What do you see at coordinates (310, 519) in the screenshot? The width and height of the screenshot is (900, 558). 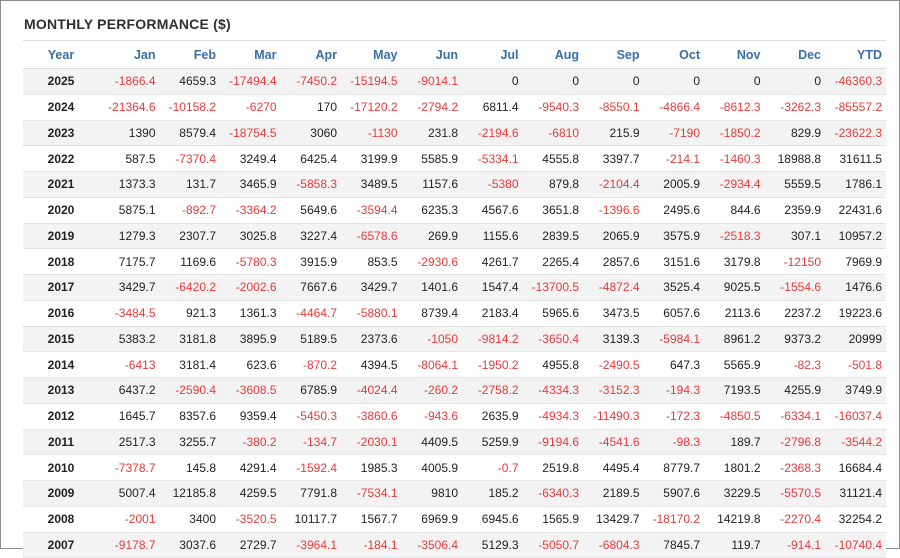 I see `month-value-cell: 10117.7` at bounding box center [310, 519].